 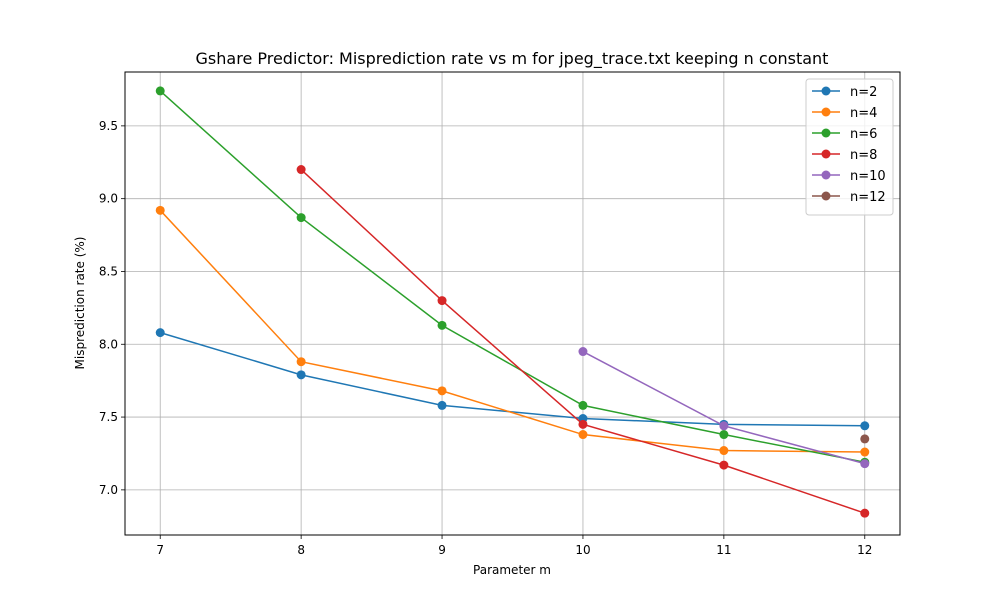 I want to click on x-axis-title: Parameter m, so click(x=512, y=570).